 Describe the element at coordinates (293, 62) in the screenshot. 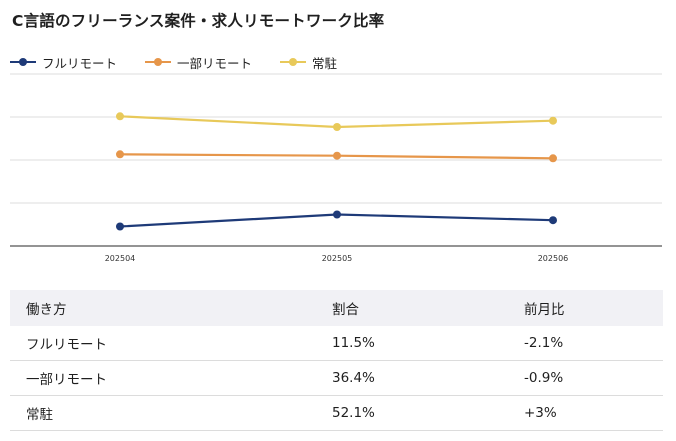

I see `legend-swatch-onsite` at that location.